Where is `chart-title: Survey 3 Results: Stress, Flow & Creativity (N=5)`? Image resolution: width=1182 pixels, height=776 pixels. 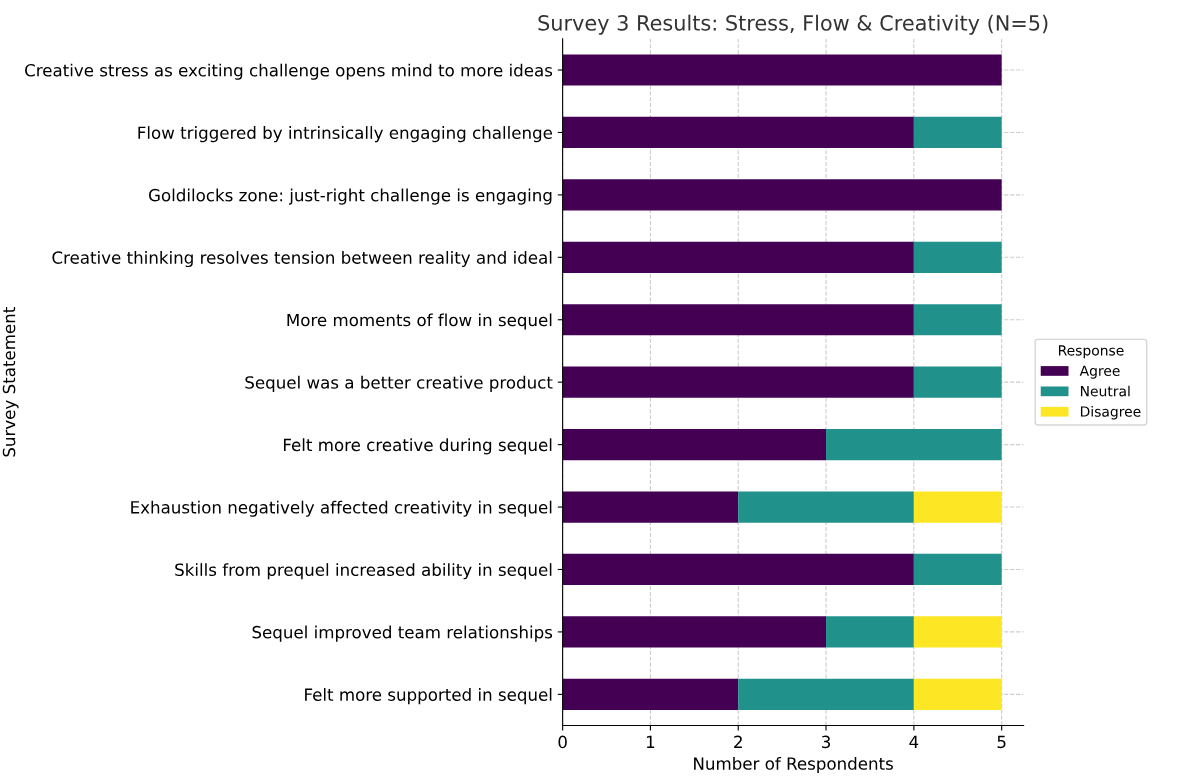 chart-title: Survey 3 Results: Stress, Flow & Creativity (N=5) is located at coordinates (793, 24).